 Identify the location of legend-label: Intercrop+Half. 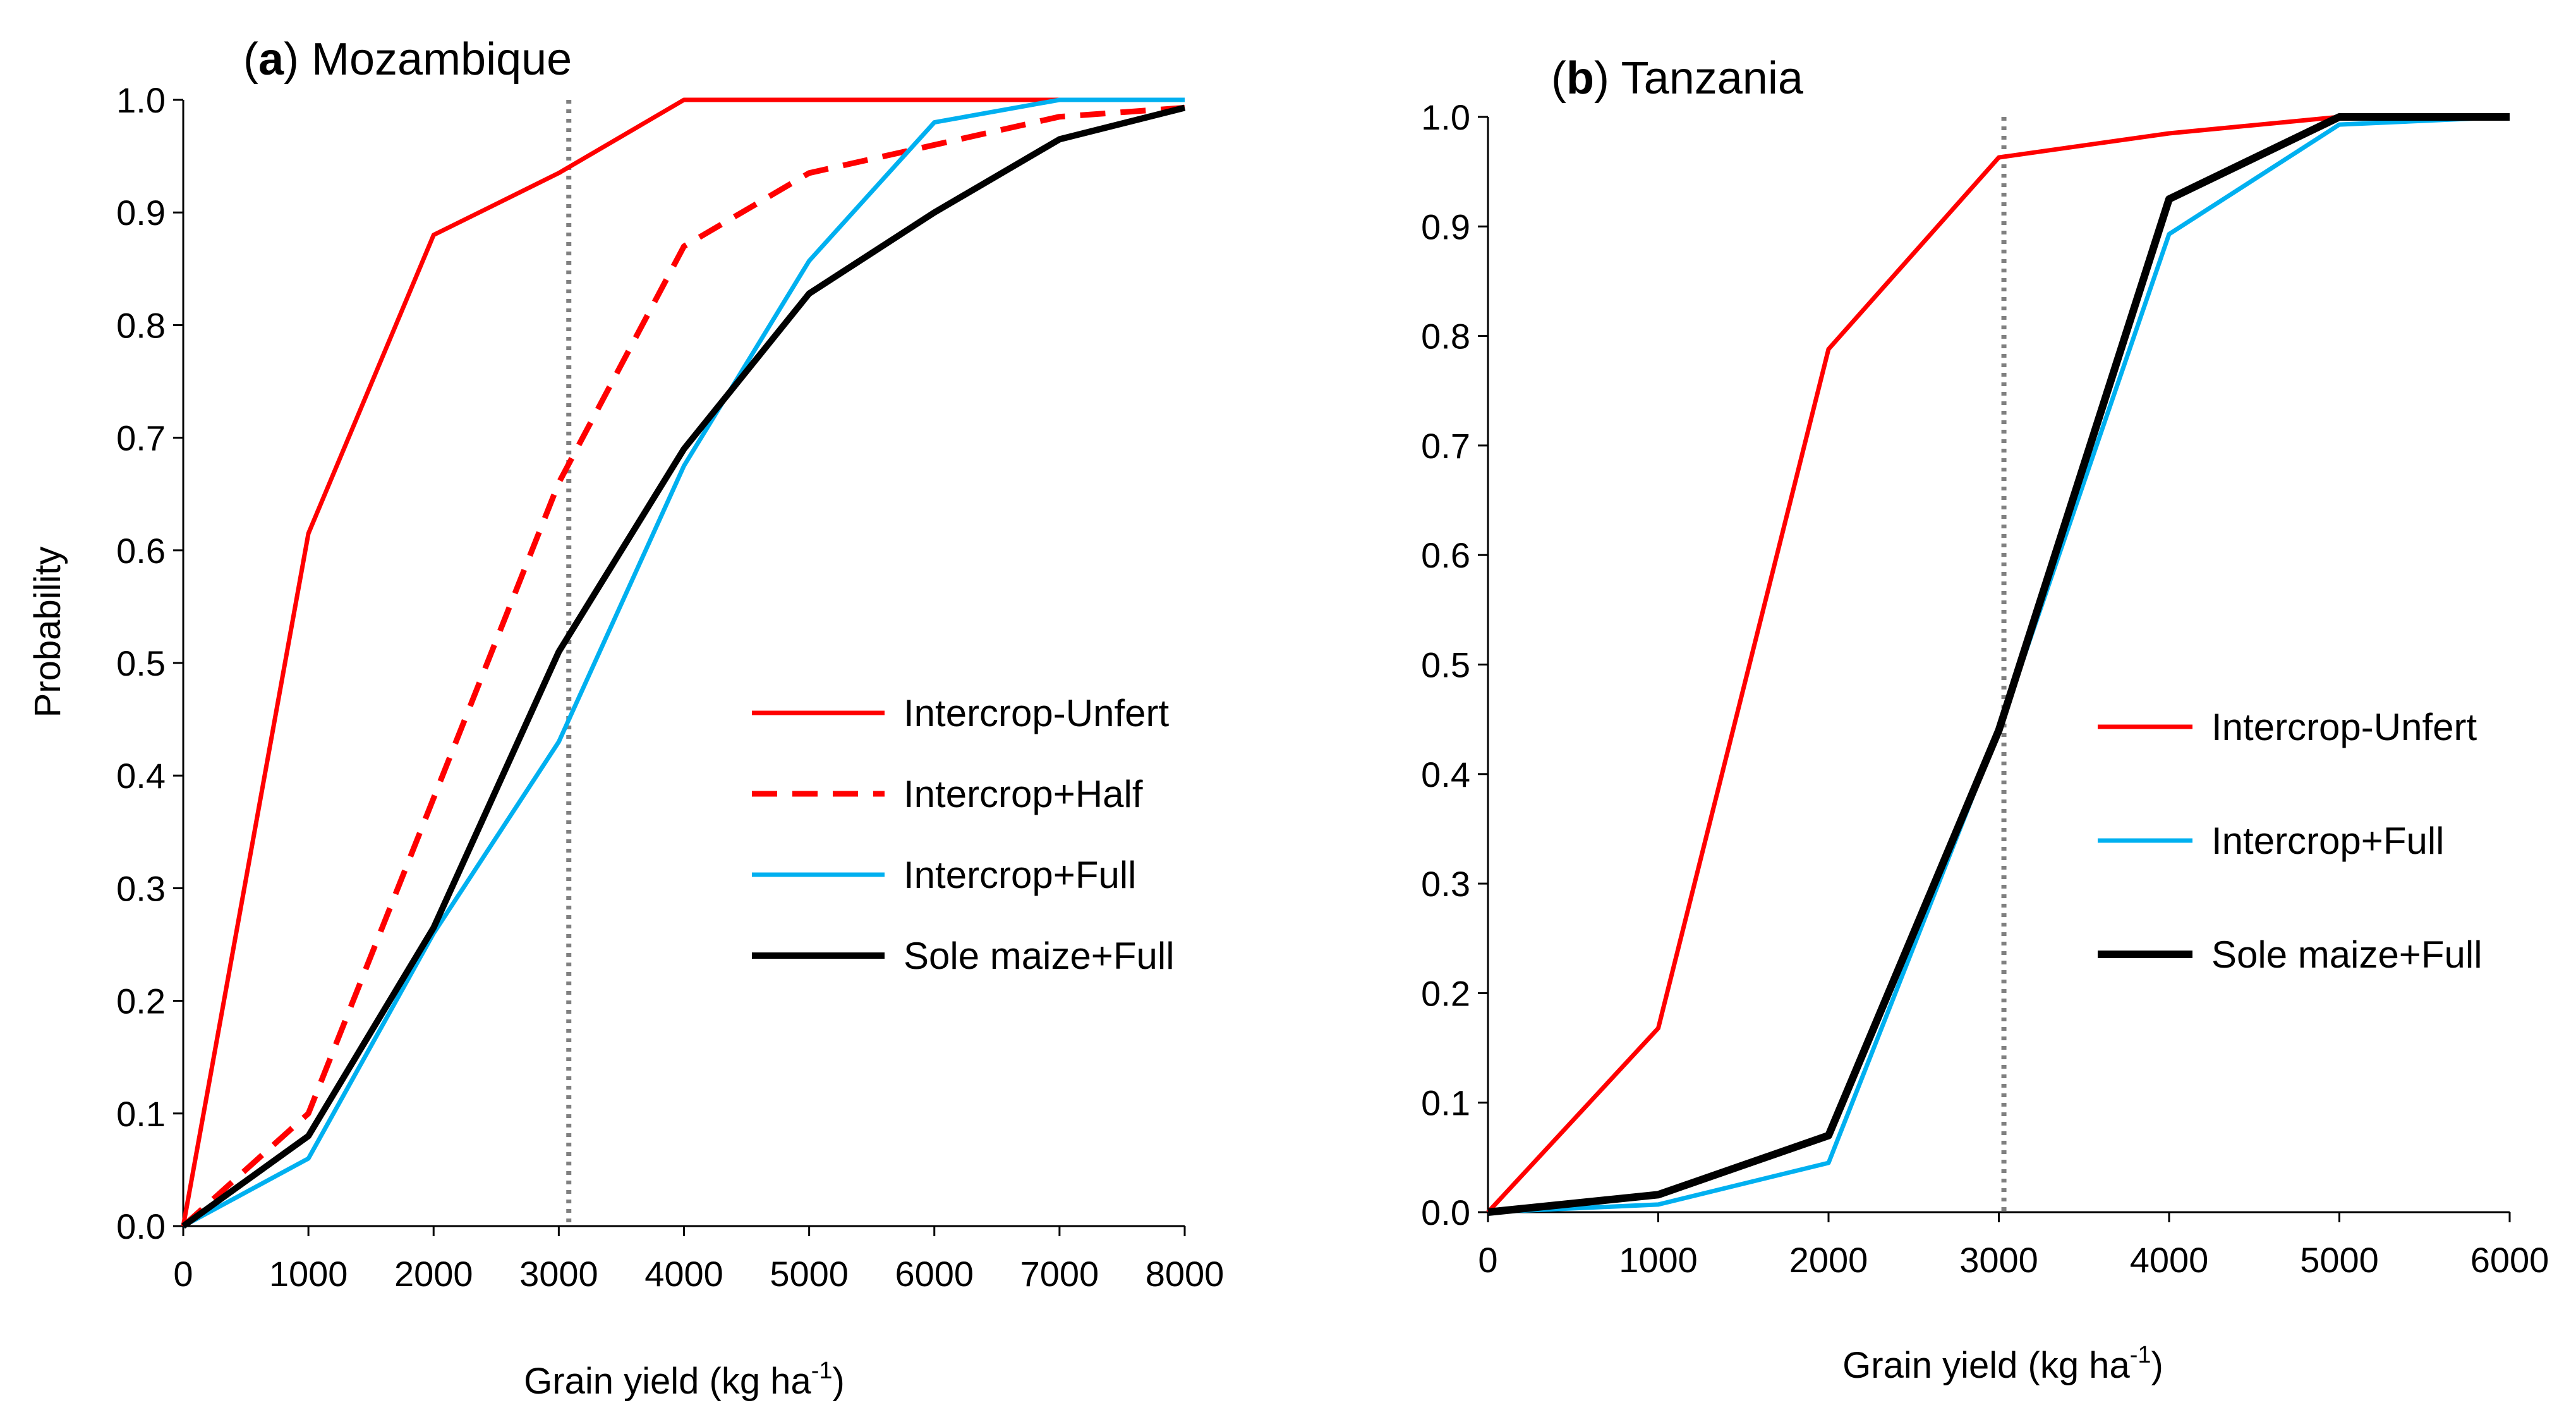
(1023, 794).